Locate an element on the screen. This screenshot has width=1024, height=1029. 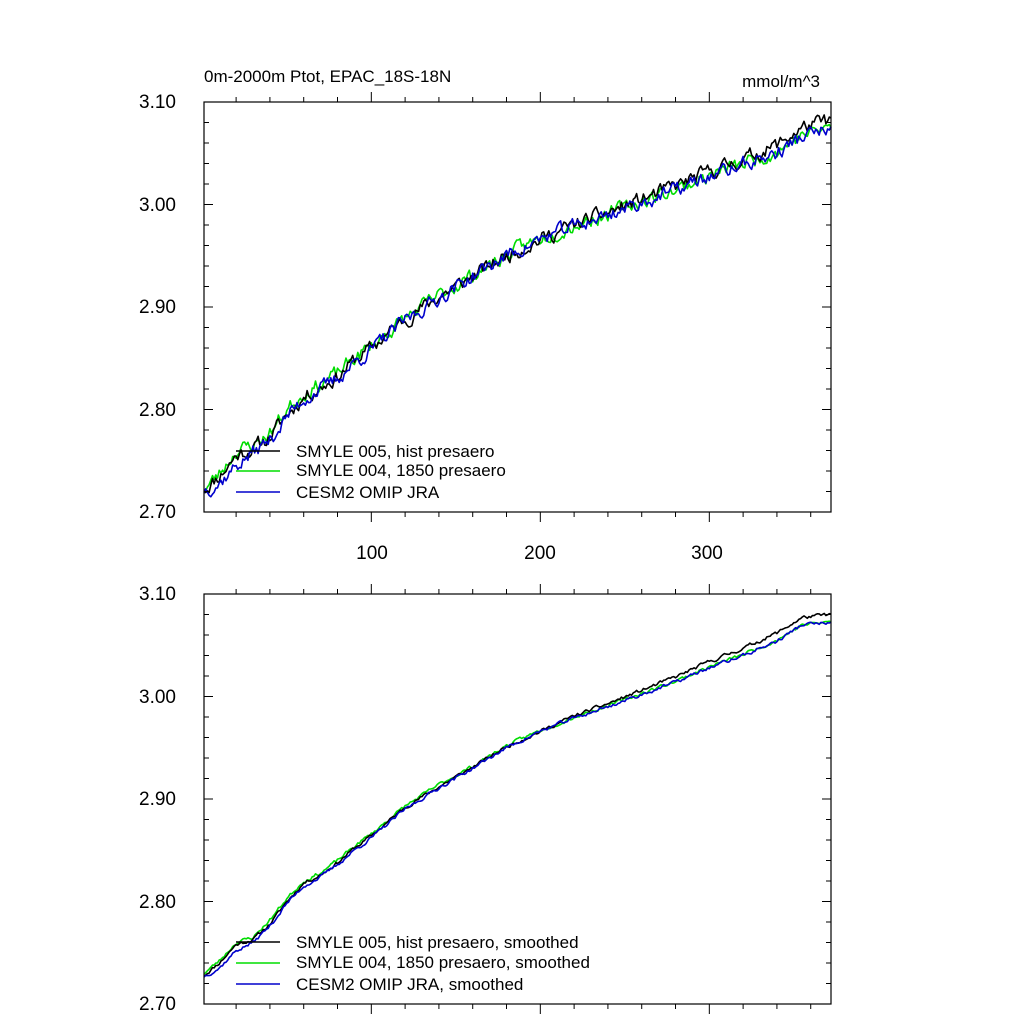
units-label: mmol/m^3 is located at coordinates (781, 81).